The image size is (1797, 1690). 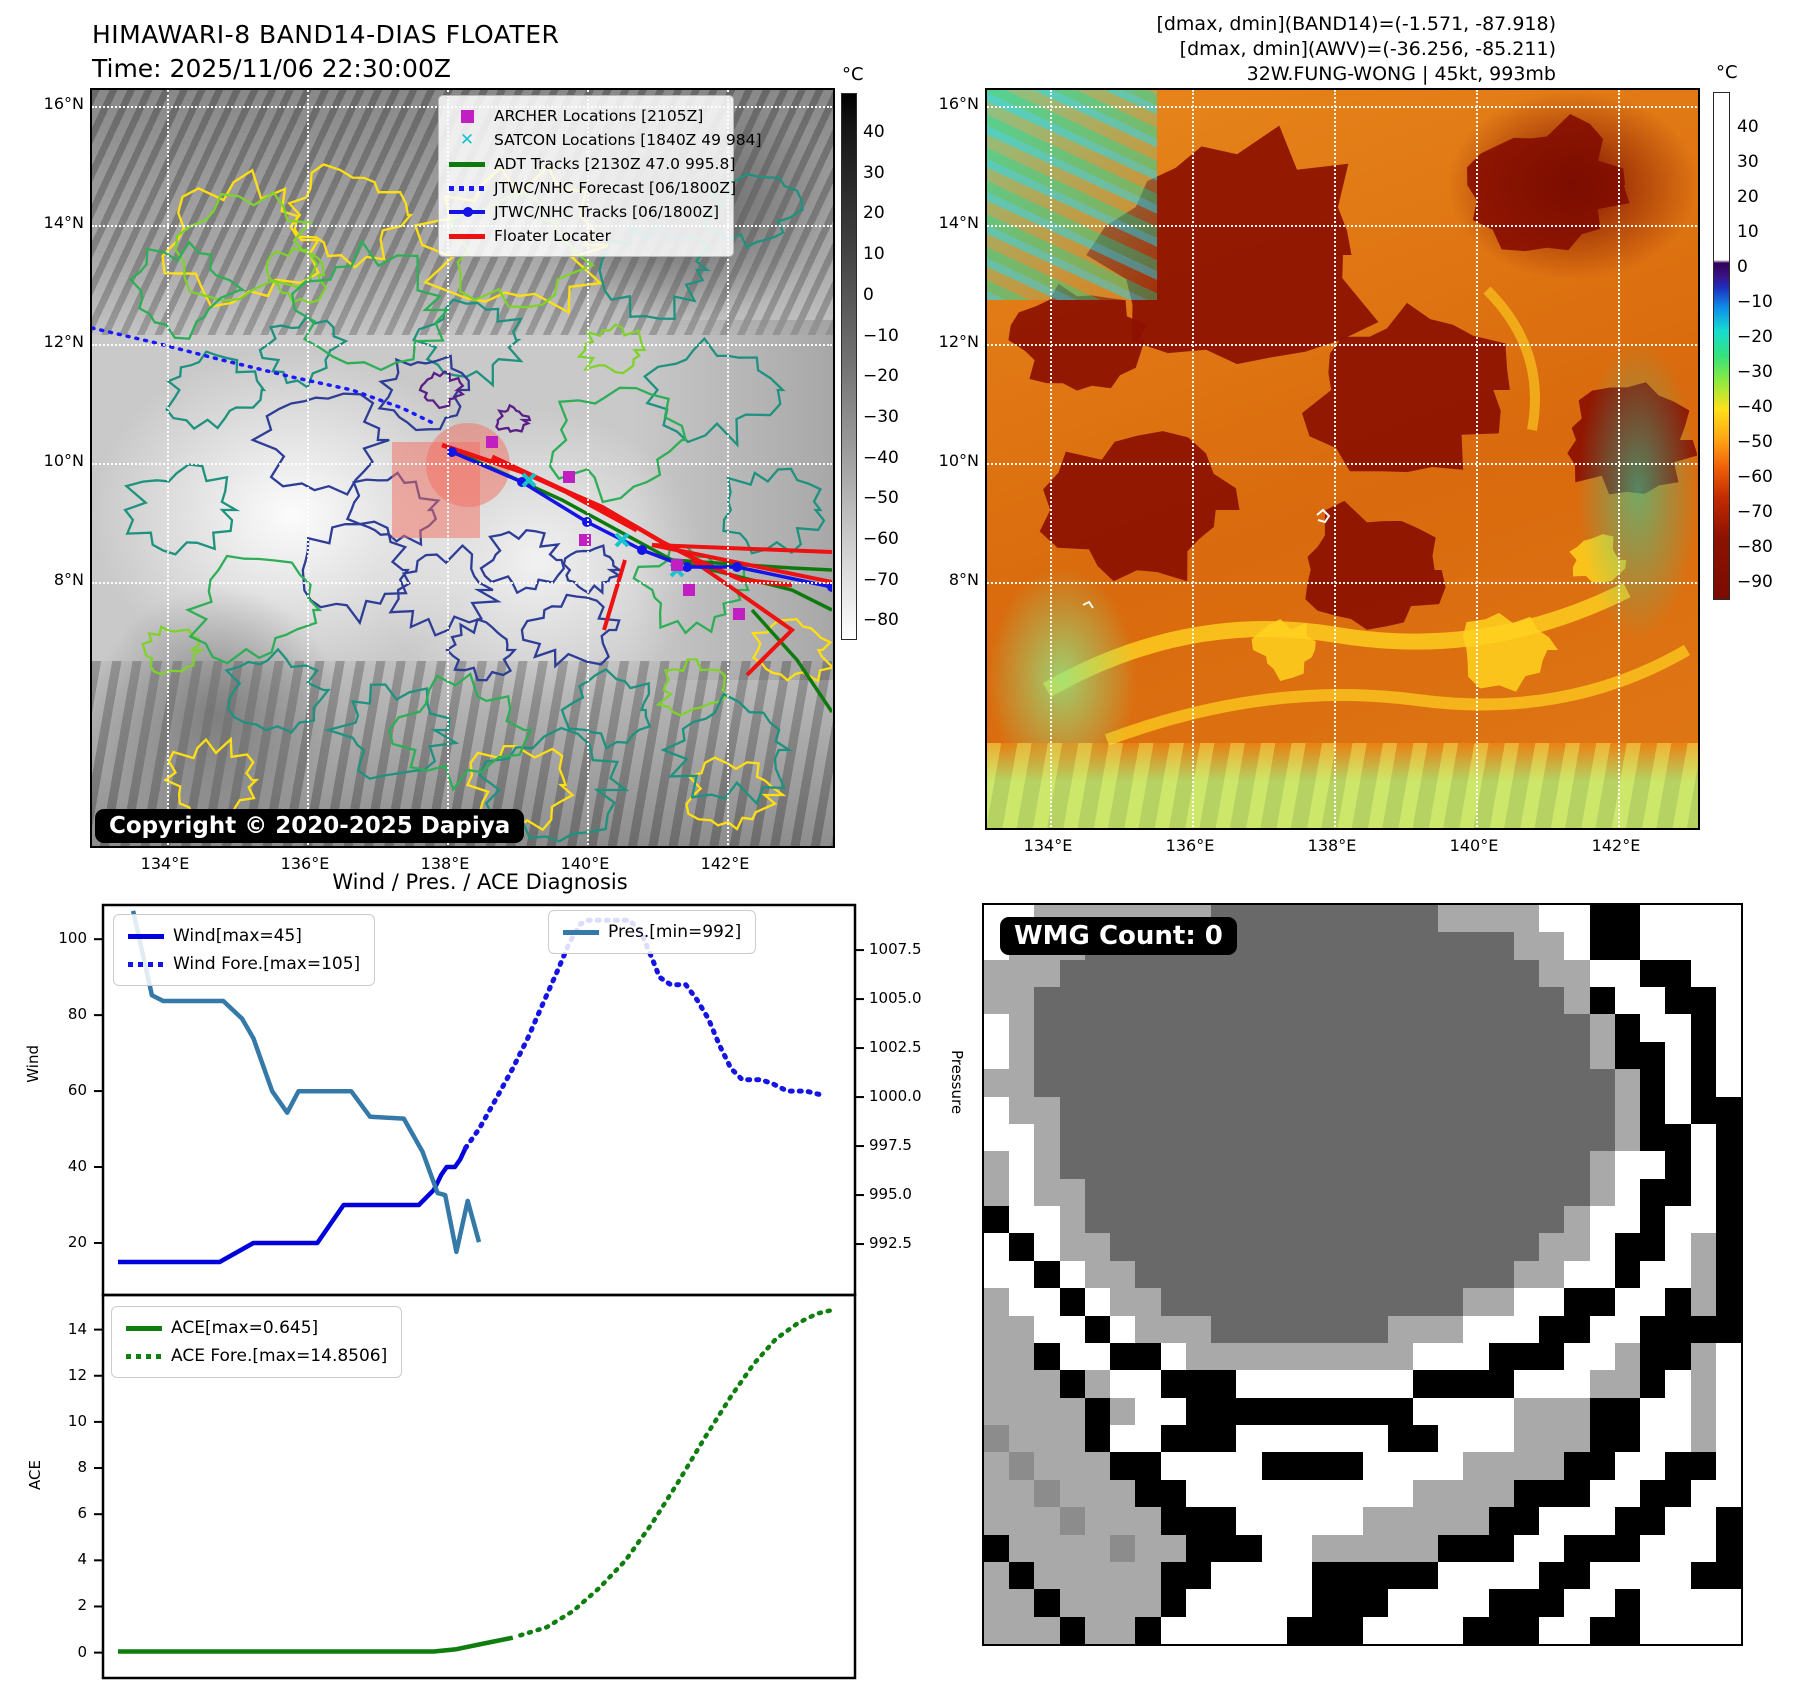 I want to click on left-colorbar-tick: −10, so click(x=881, y=335).